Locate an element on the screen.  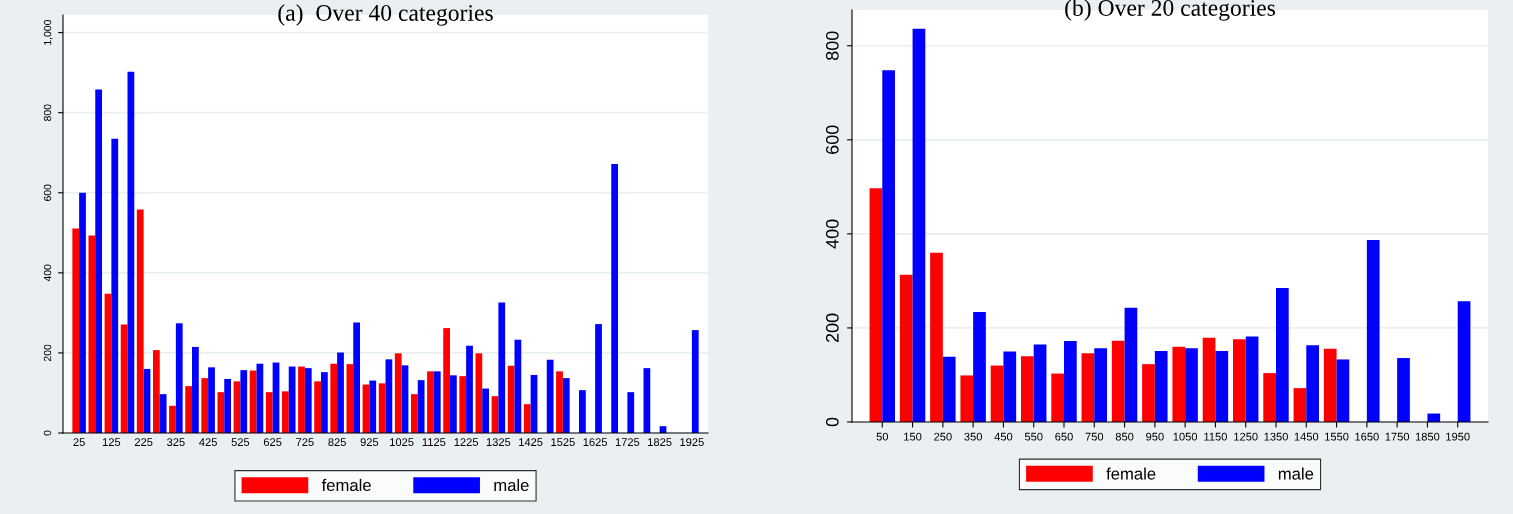
legend-label: male is located at coordinates (511, 485).